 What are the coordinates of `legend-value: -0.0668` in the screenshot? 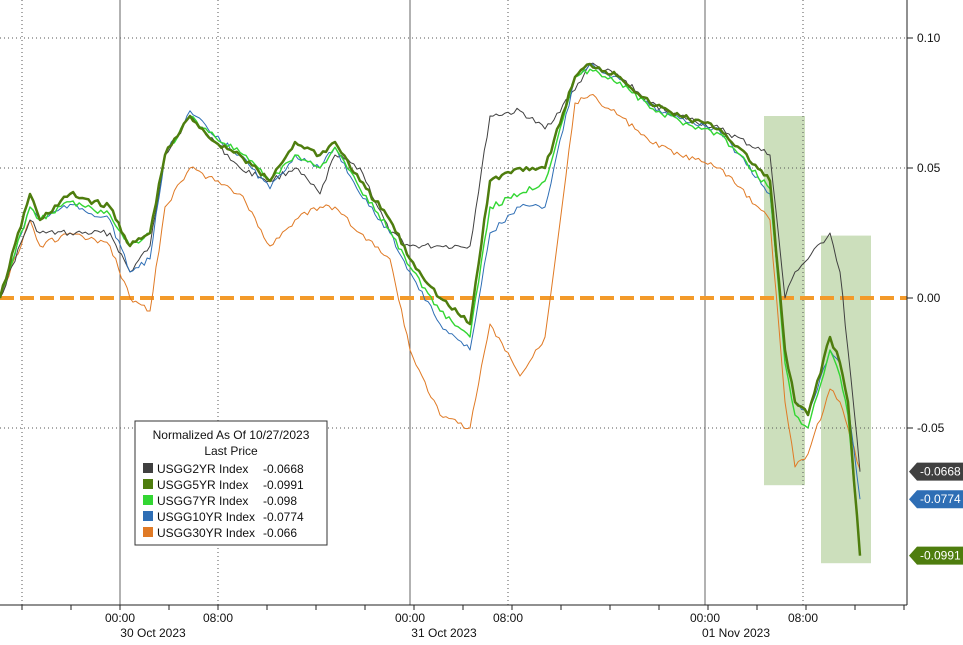 It's located at (283, 469).